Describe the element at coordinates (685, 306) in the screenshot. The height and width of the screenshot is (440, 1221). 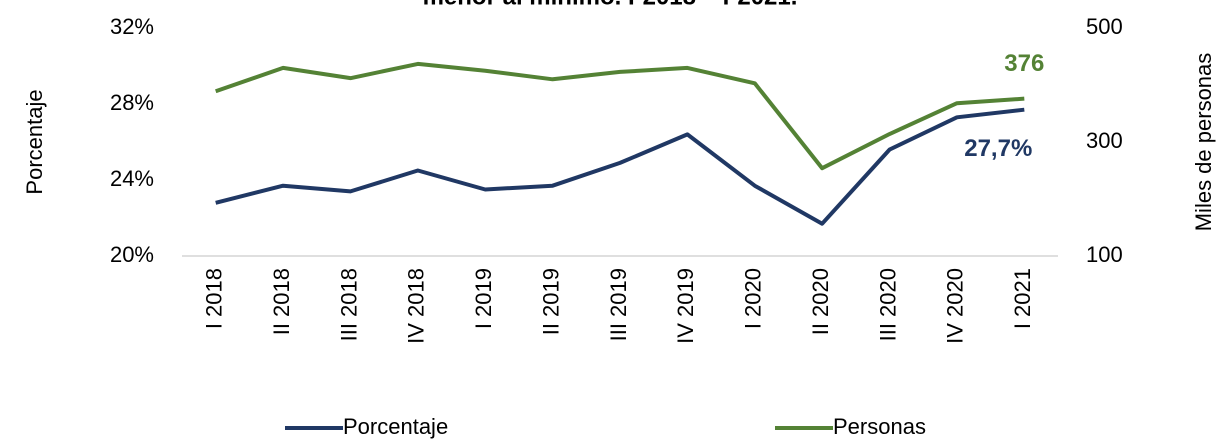
I see `x-tick-label: IV 2019` at that location.